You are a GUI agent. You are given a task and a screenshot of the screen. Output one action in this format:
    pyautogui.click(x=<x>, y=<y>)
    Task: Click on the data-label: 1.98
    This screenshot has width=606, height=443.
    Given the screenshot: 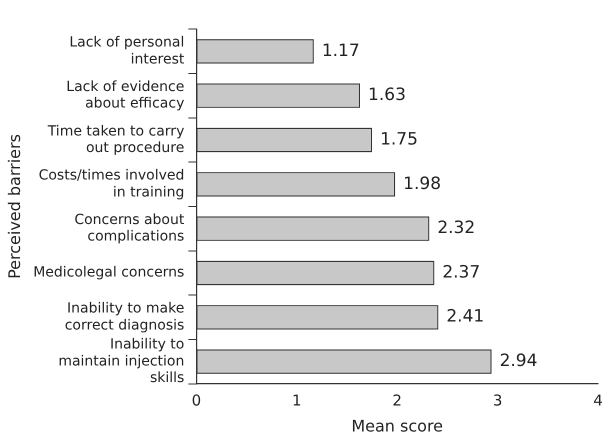 What is the action you would take?
    pyautogui.click(x=422, y=184)
    